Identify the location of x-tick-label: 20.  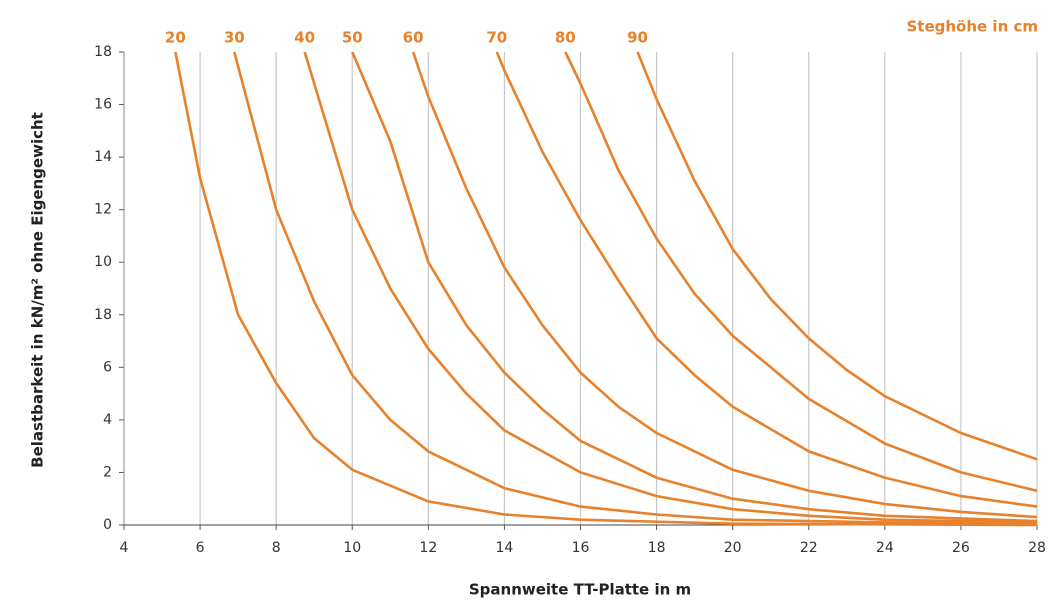
(733, 548).